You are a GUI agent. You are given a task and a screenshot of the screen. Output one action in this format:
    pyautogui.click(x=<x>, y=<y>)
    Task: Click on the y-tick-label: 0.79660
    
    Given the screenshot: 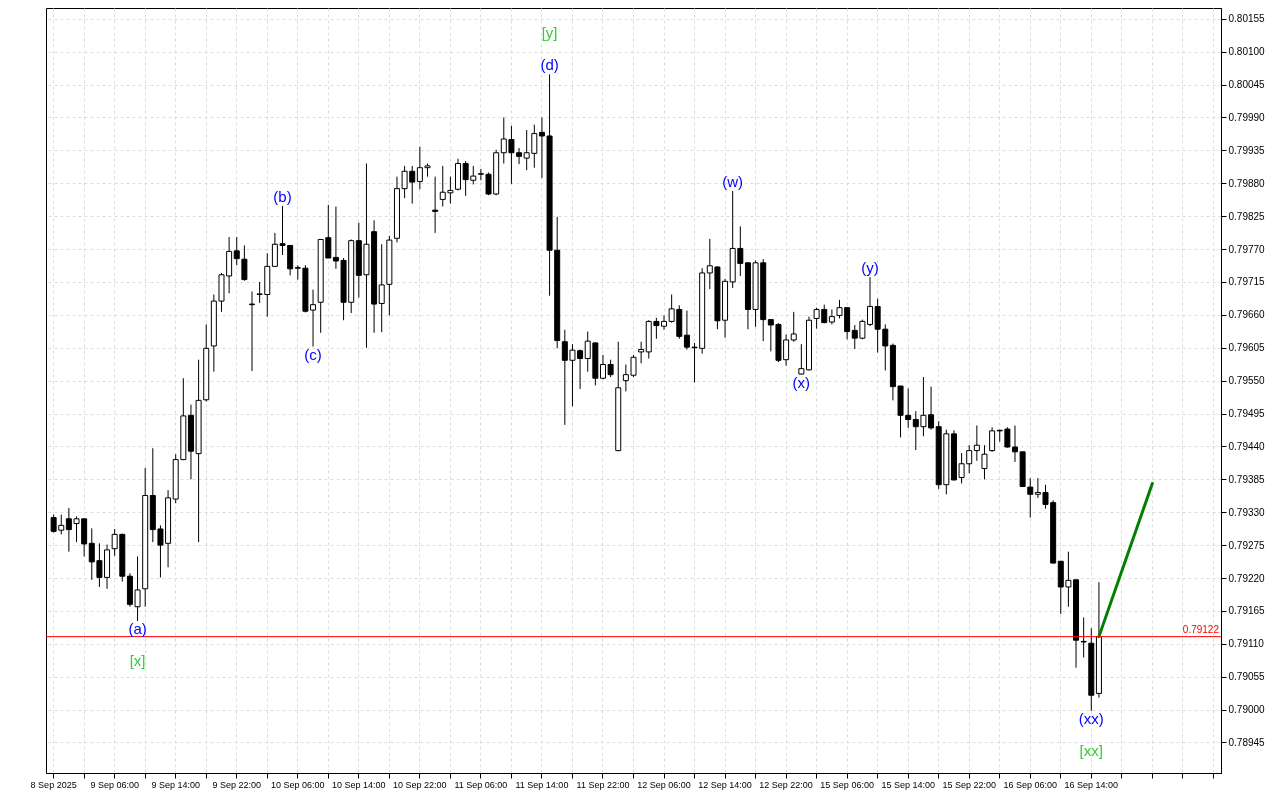 What is the action you would take?
    pyautogui.click(x=1247, y=315)
    